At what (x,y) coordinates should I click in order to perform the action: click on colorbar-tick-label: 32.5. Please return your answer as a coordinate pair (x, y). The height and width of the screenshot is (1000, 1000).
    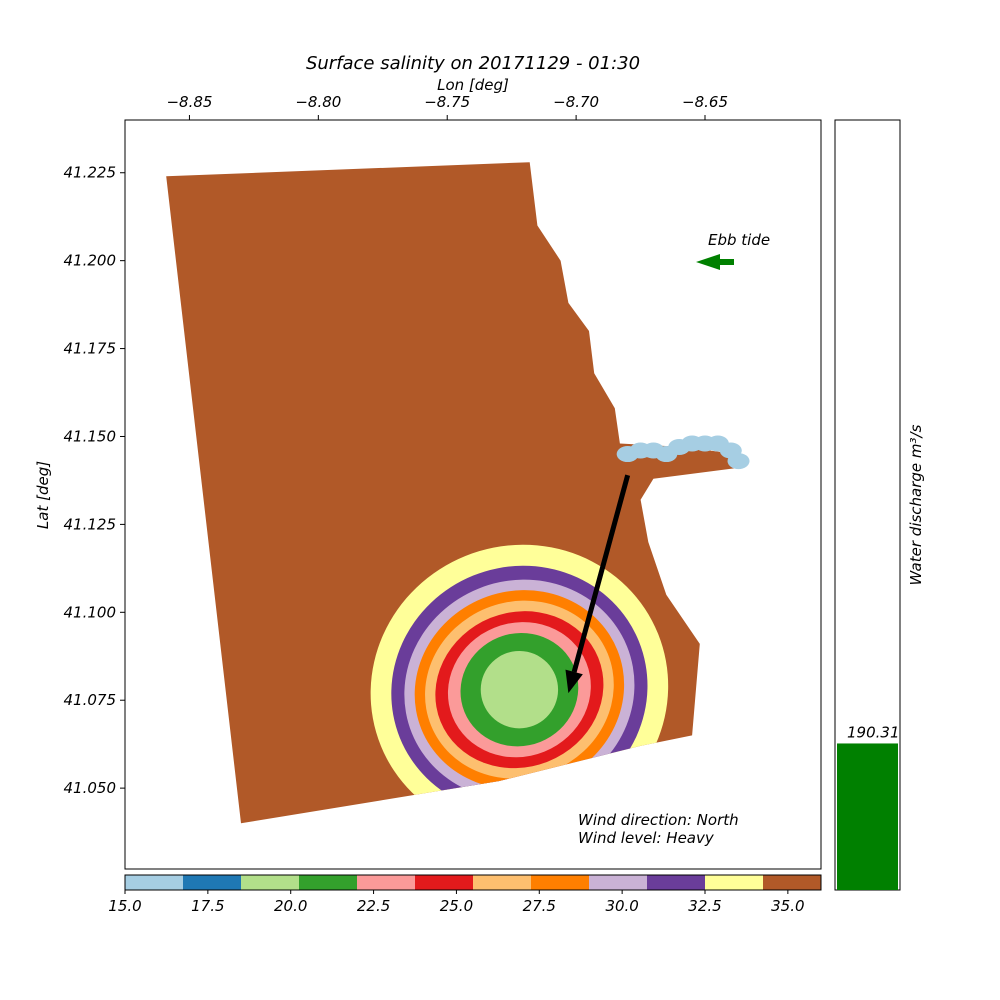
    Looking at the image, I should click on (704, 906).